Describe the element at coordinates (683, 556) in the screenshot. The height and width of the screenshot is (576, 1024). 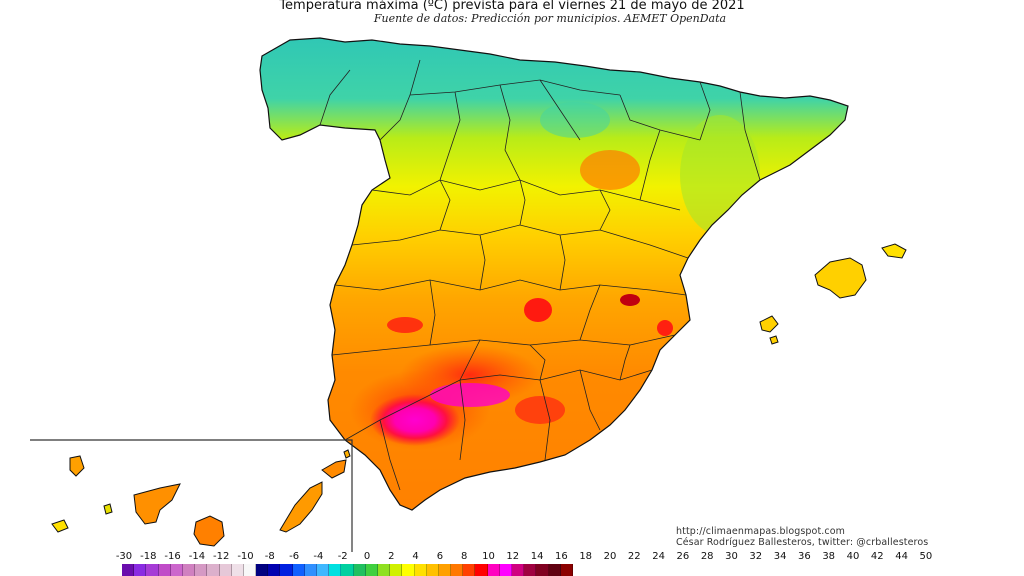
I see `legend-label: 26` at that location.